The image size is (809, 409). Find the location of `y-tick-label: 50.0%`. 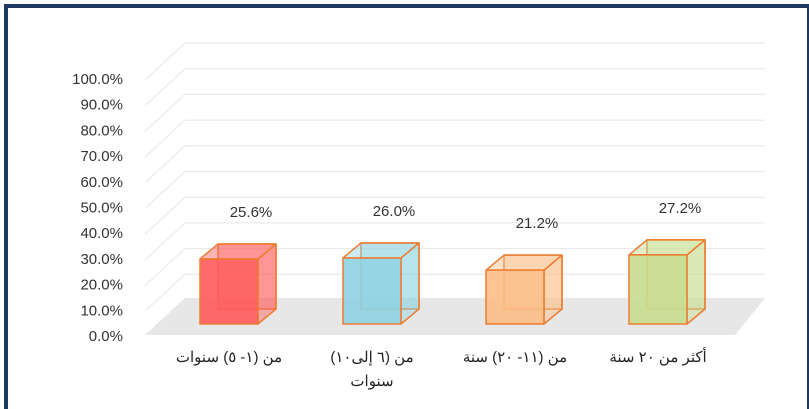

y-tick-label: 50.0% is located at coordinates (101, 207).